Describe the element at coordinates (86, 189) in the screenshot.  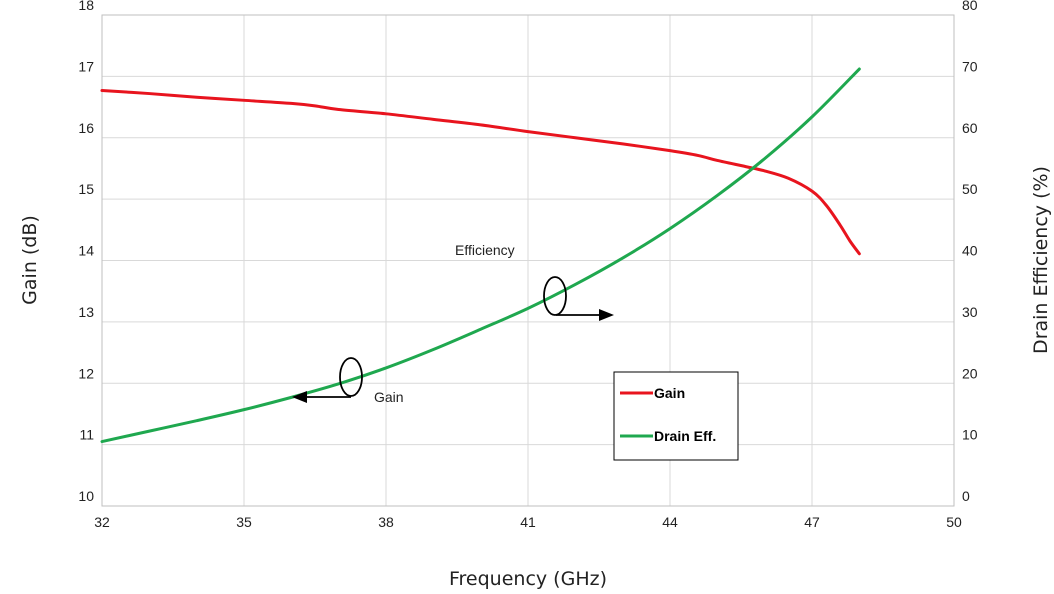
I see `y-tick-label: 15` at that location.